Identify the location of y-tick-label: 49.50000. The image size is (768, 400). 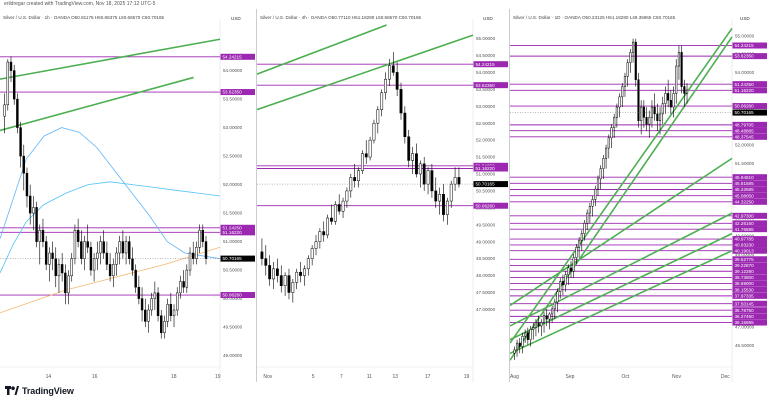
(233, 327).